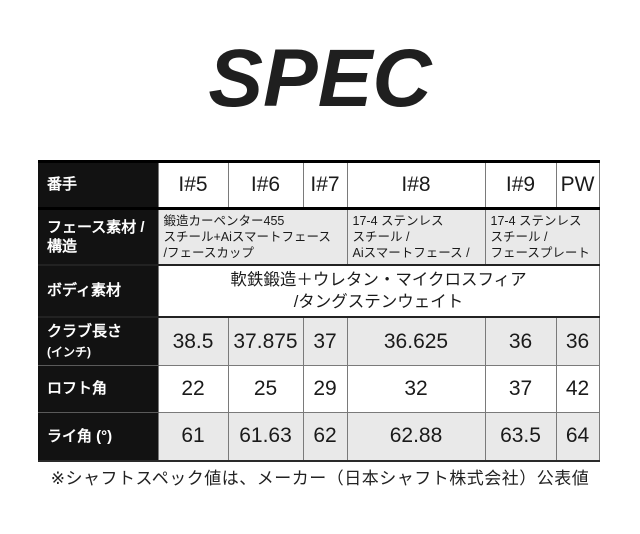  Describe the element at coordinates (98, 237) in the screenshot. I see `row-label-face-material: フェース素材 / 構造` at that location.